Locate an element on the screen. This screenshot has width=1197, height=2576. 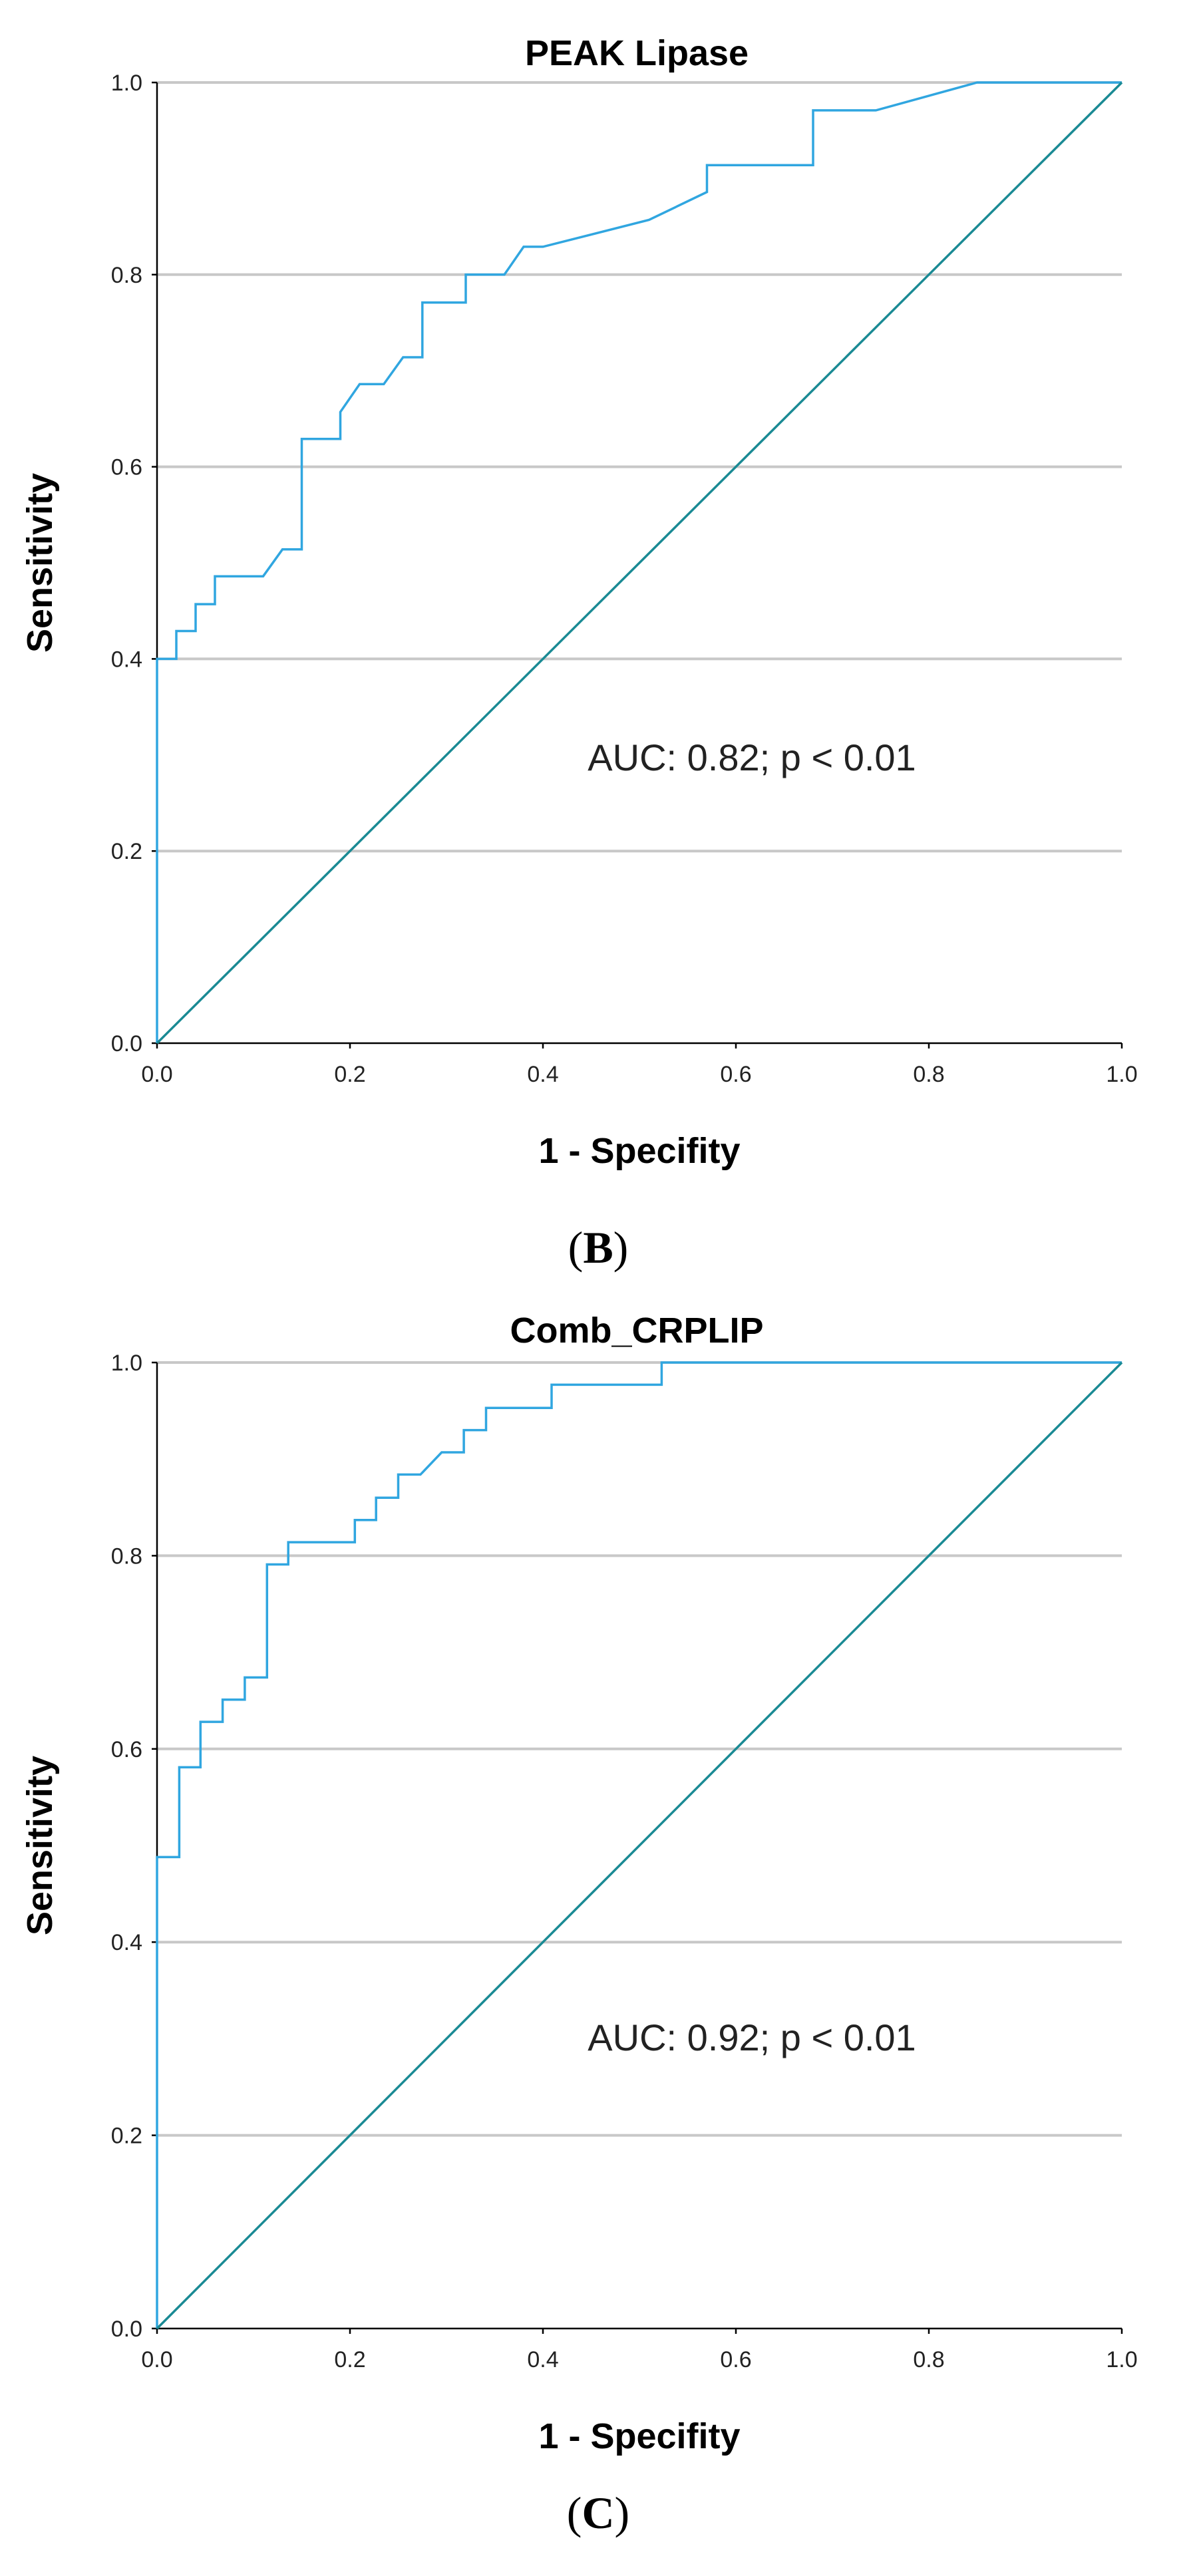
panel-label-letter: C is located at coordinates (598, 2513).